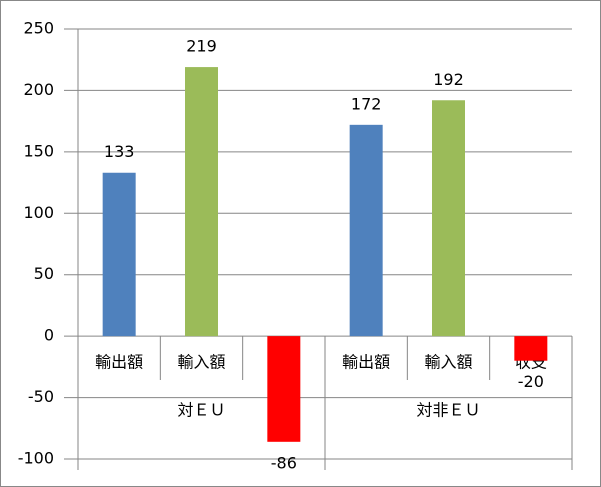 The height and width of the screenshot is (487, 601). Describe the element at coordinates (448, 79) in the screenshot. I see `value-label: 192` at that location.